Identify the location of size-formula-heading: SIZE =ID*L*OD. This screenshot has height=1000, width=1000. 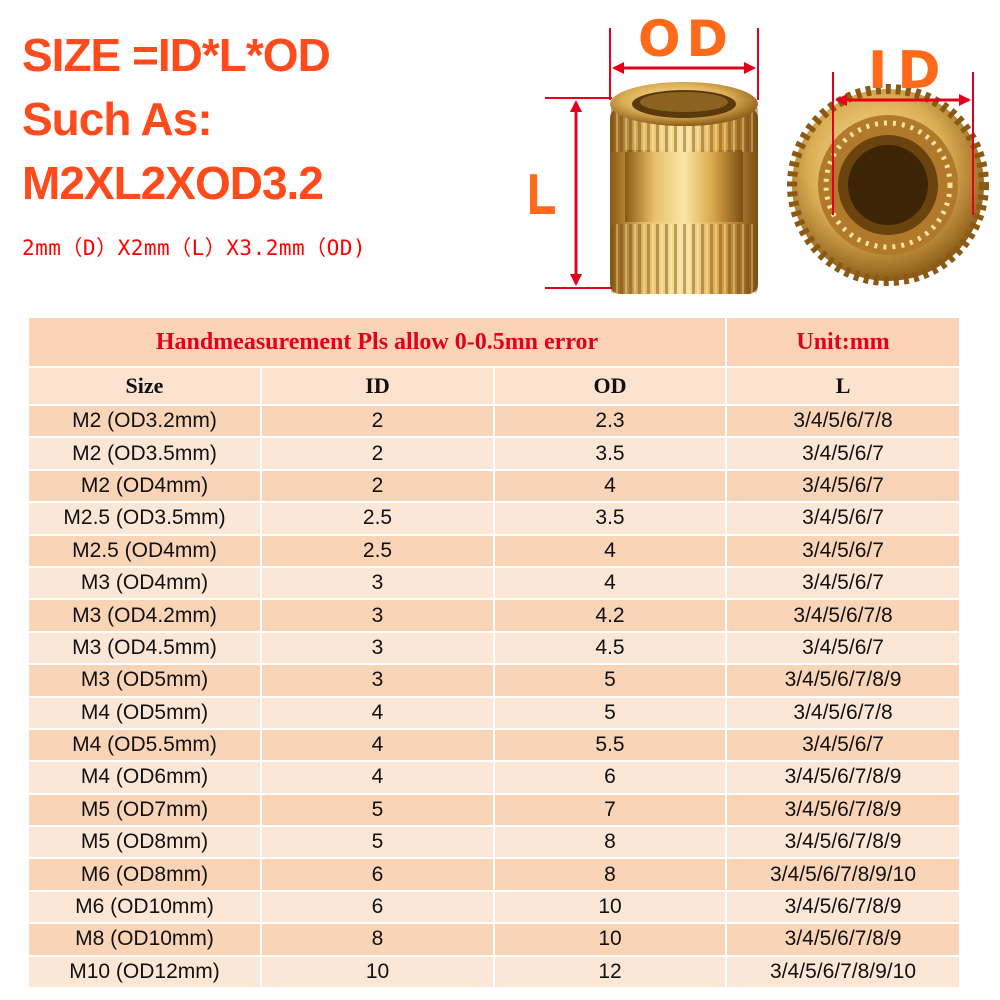
(176, 55).